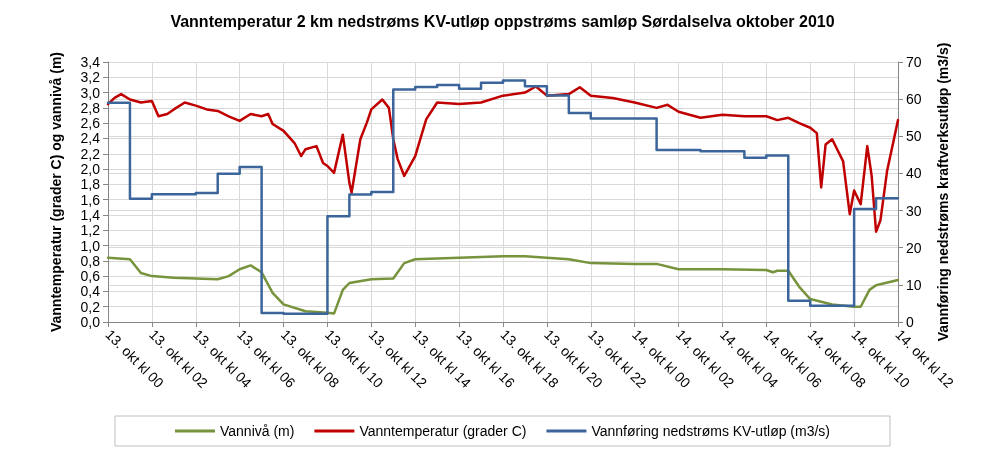 This screenshot has width=1005, height=468. What do you see at coordinates (90, 214) in the screenshot?
I see `y-tick-label: 1,4` at bounding box center [90, 214].